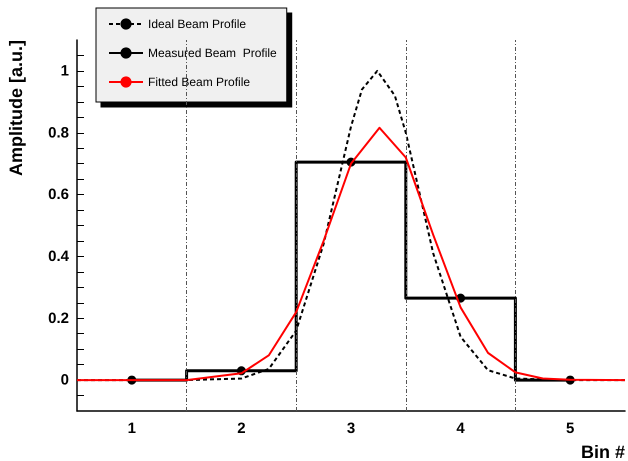  Describe the element at coordinates (64, 71) in the screenshot. I see `y-tick-label: 1` at that location.